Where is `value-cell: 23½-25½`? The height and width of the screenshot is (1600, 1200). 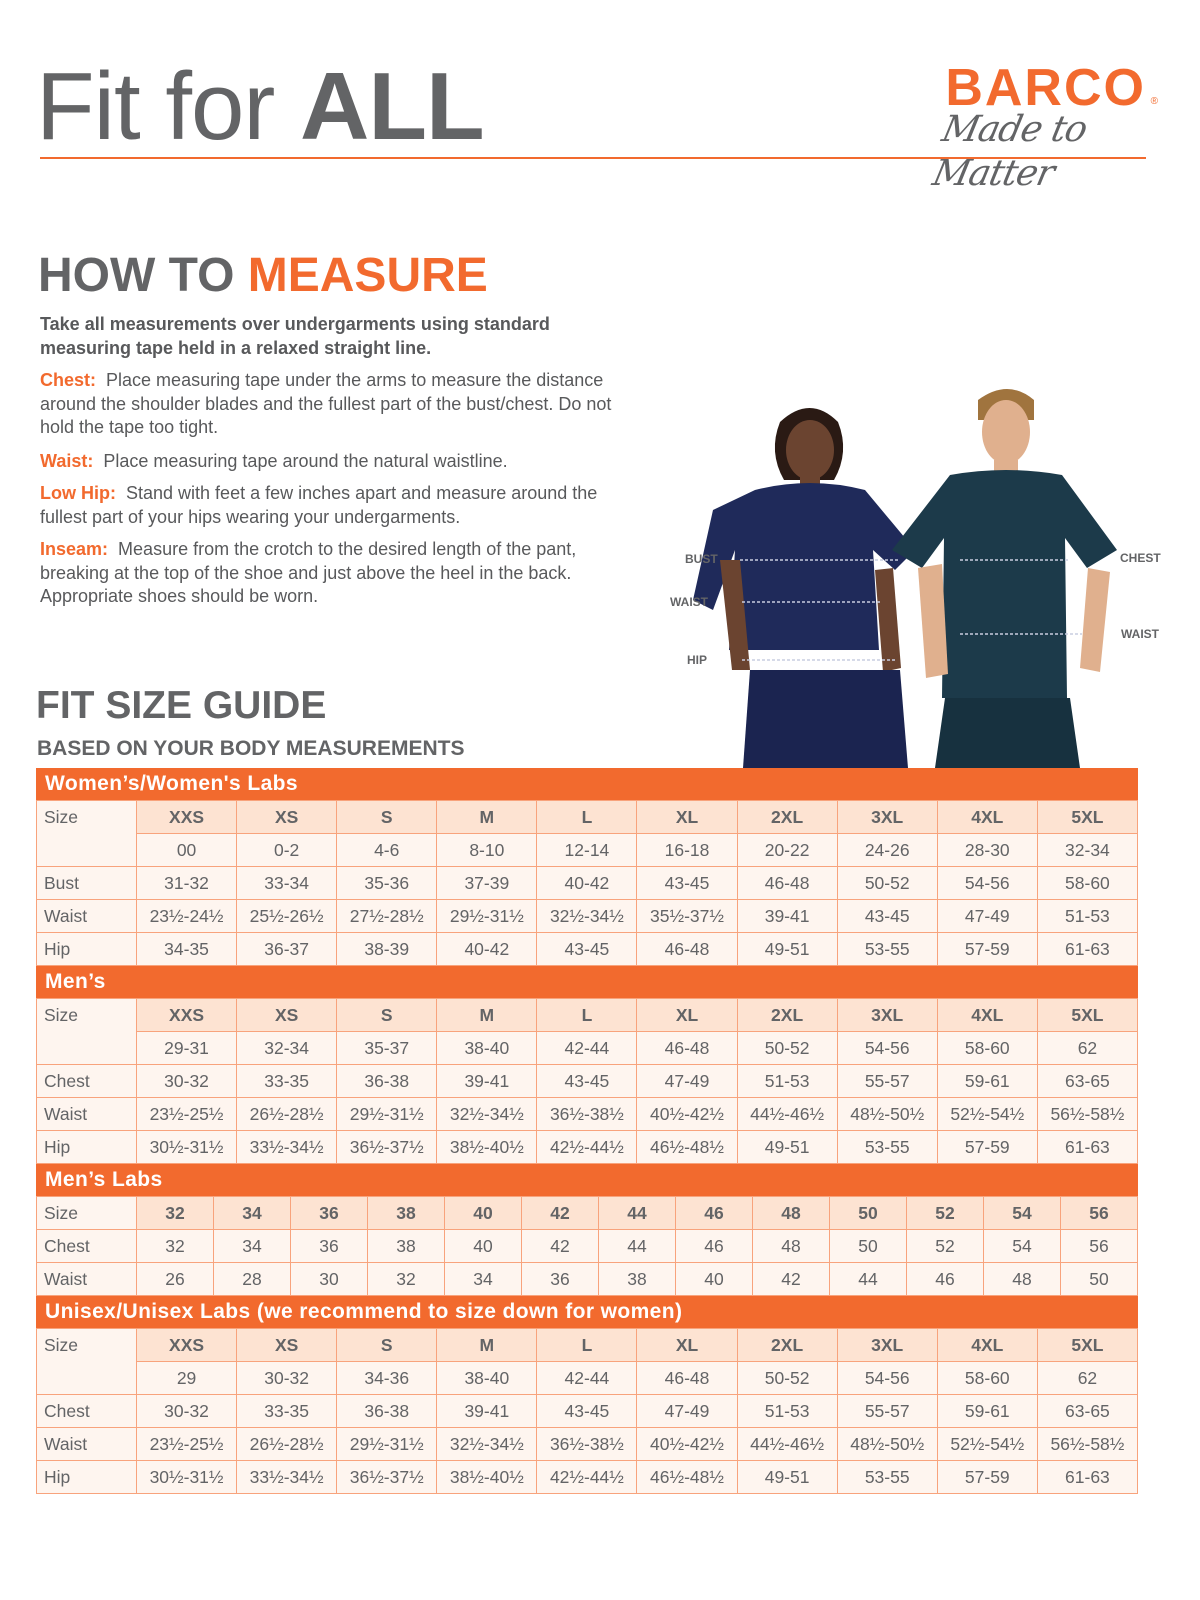 value-cell: 23½-25½ is located at coordinates (186, 1444).